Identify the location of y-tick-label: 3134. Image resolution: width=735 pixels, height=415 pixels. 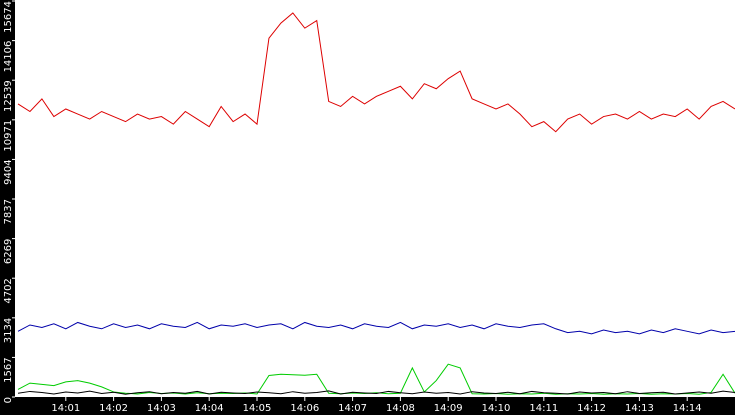
(8, 330).